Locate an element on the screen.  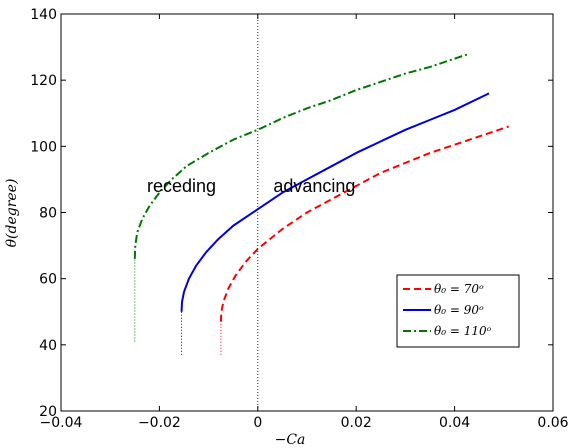
y-tick-label: 80 is located at coordinates (48, 214).